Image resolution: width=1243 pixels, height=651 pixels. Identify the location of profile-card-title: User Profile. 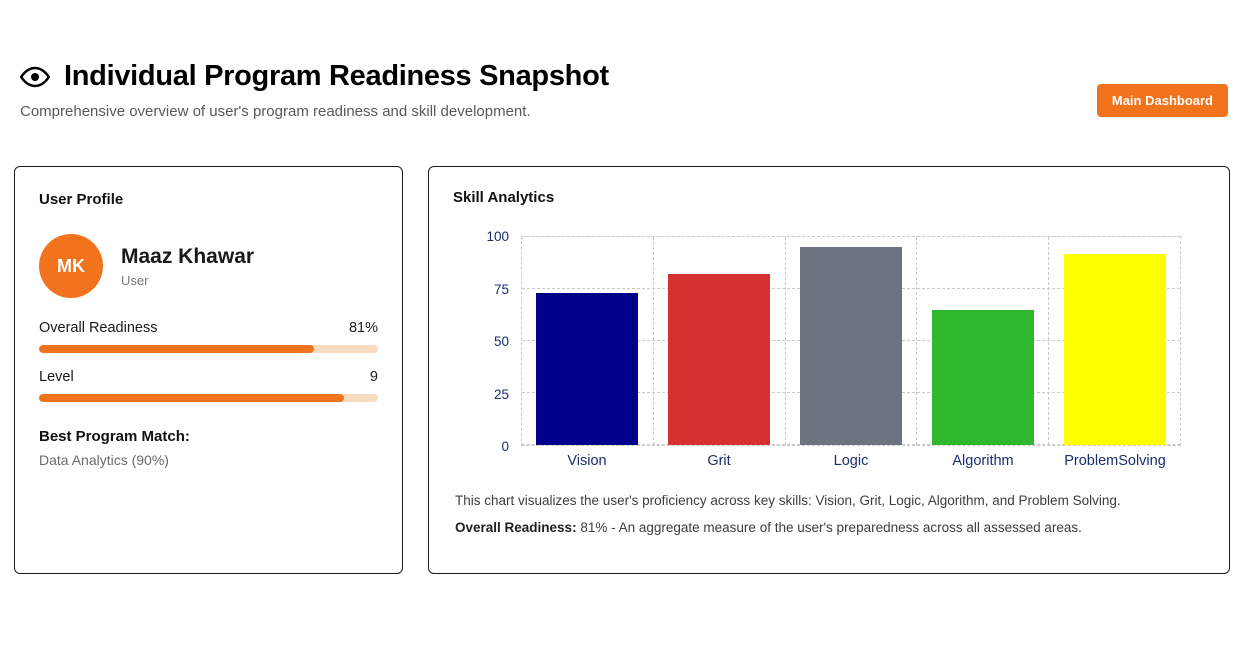
(81, 199).